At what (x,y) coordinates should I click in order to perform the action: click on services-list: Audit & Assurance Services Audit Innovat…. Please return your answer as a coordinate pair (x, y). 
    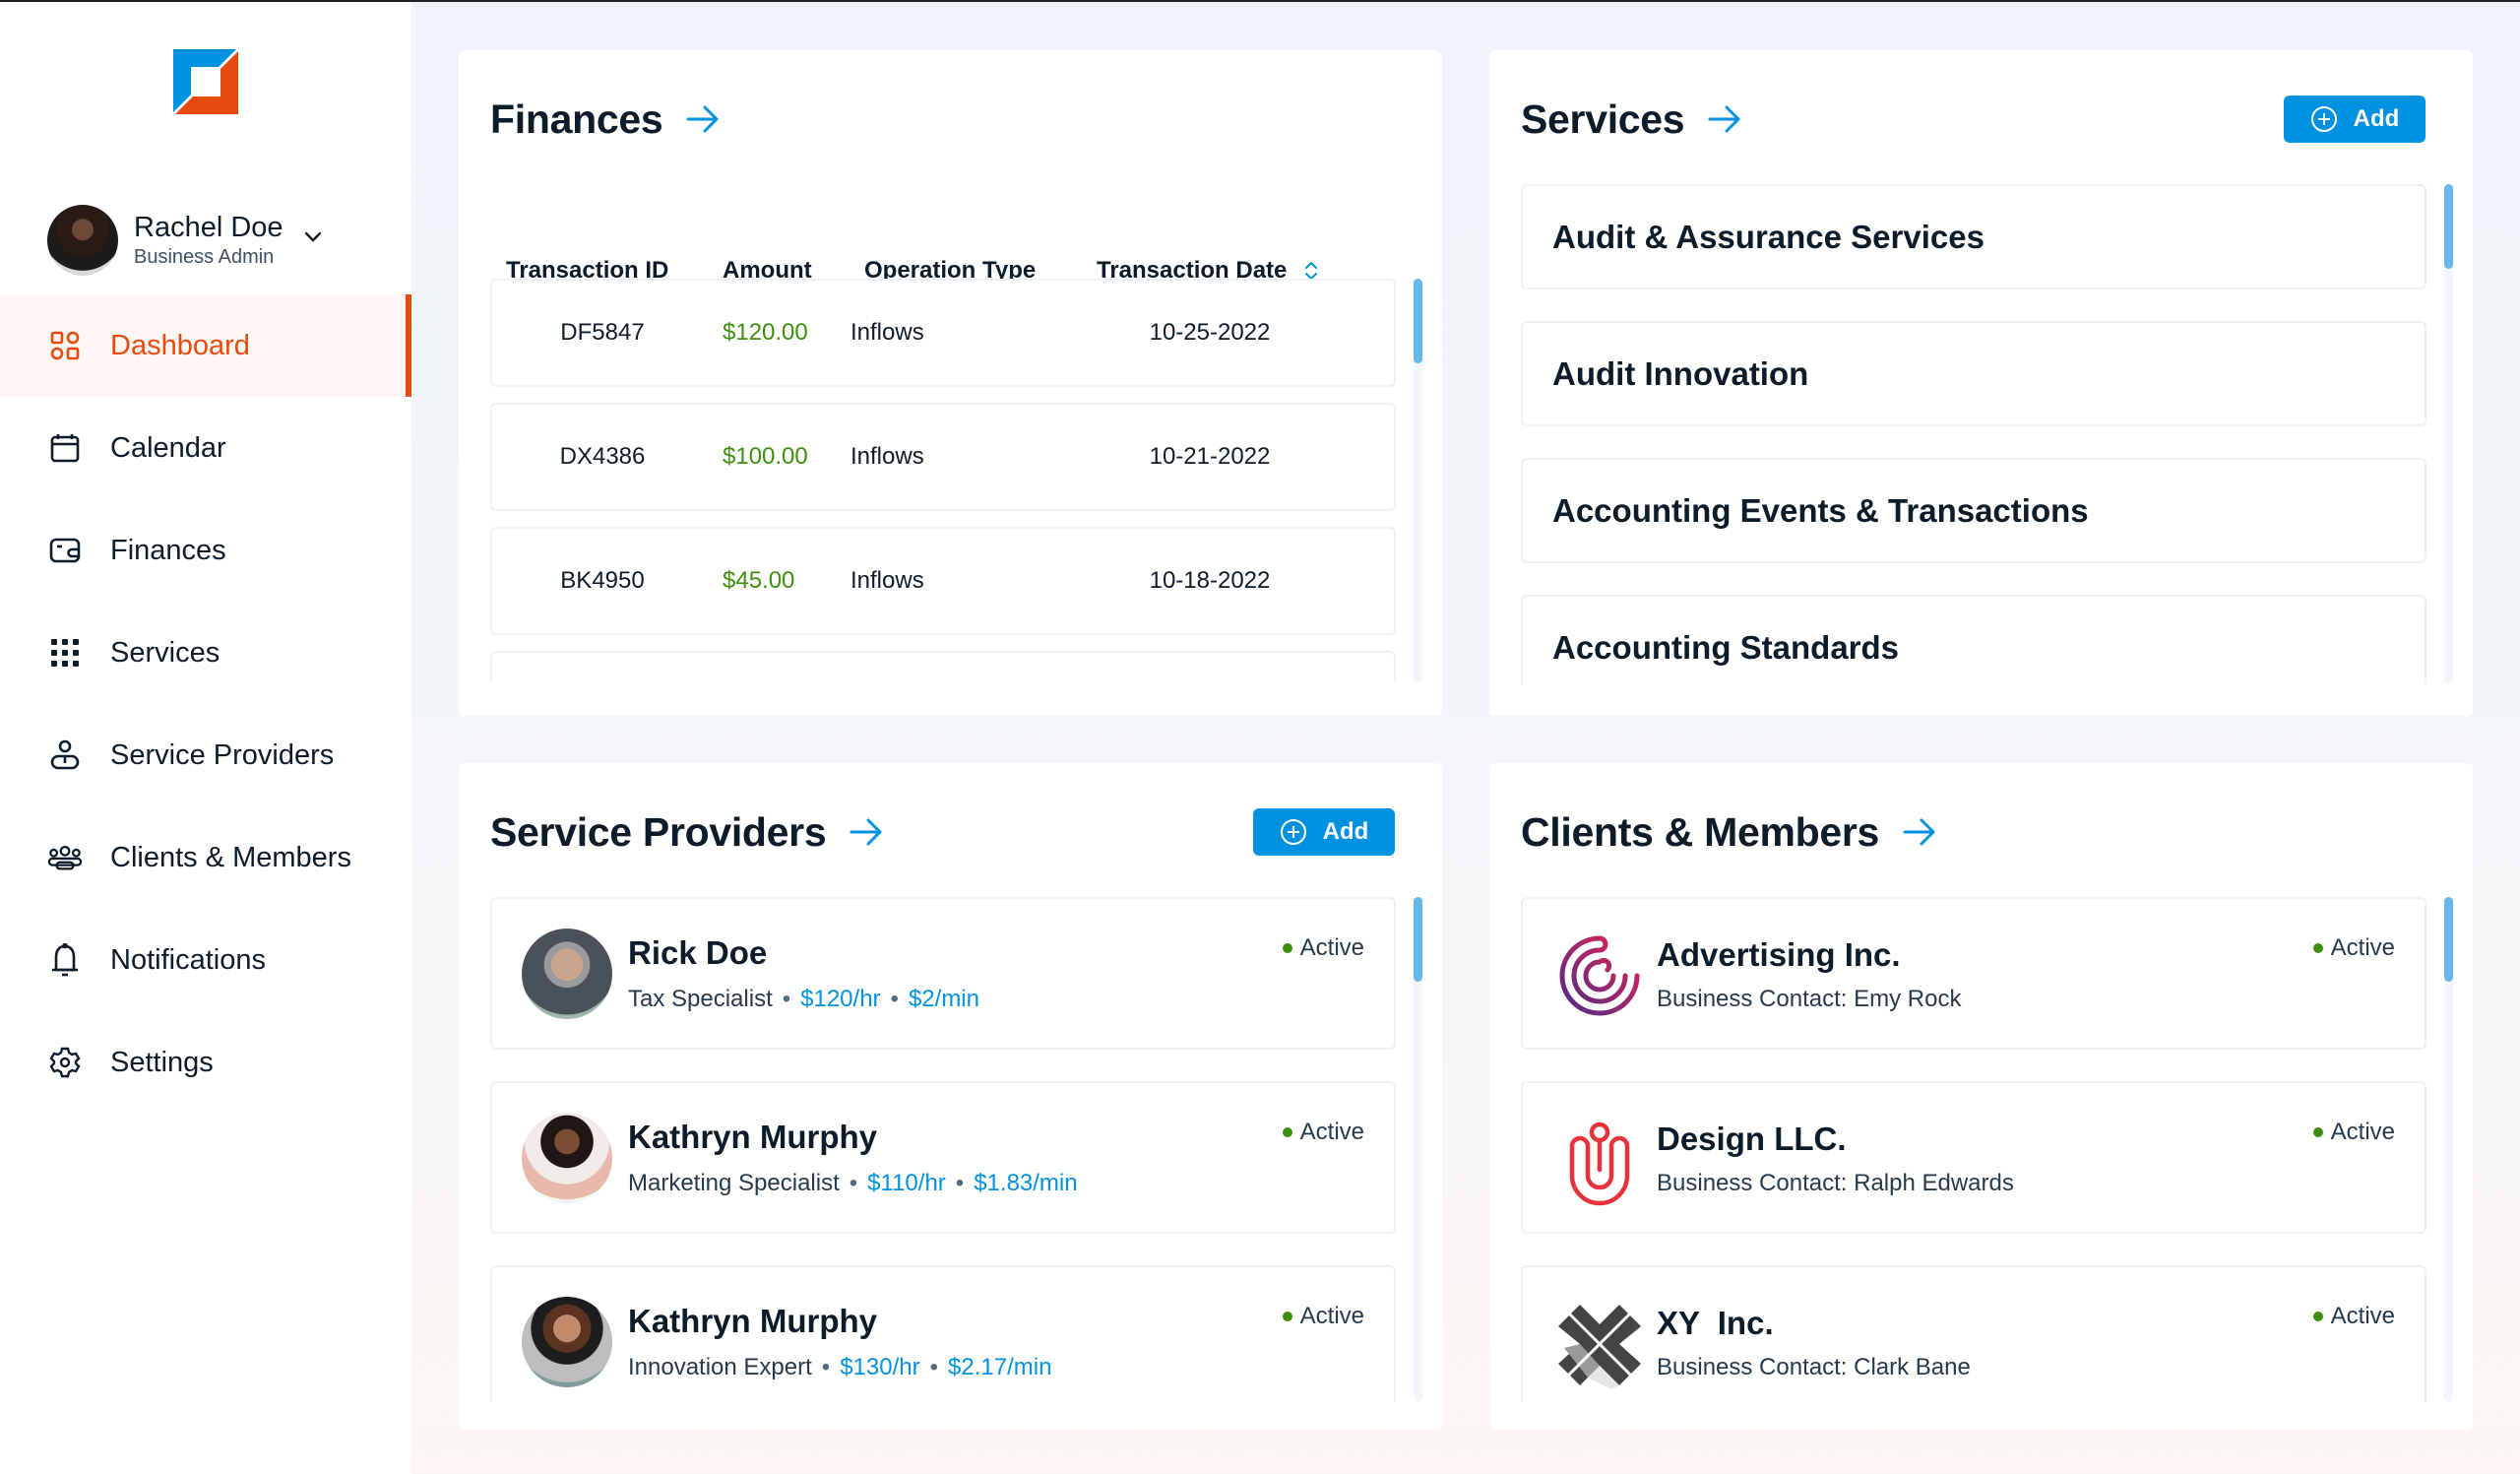
    Looking at the image, I should click on (1973, 434).